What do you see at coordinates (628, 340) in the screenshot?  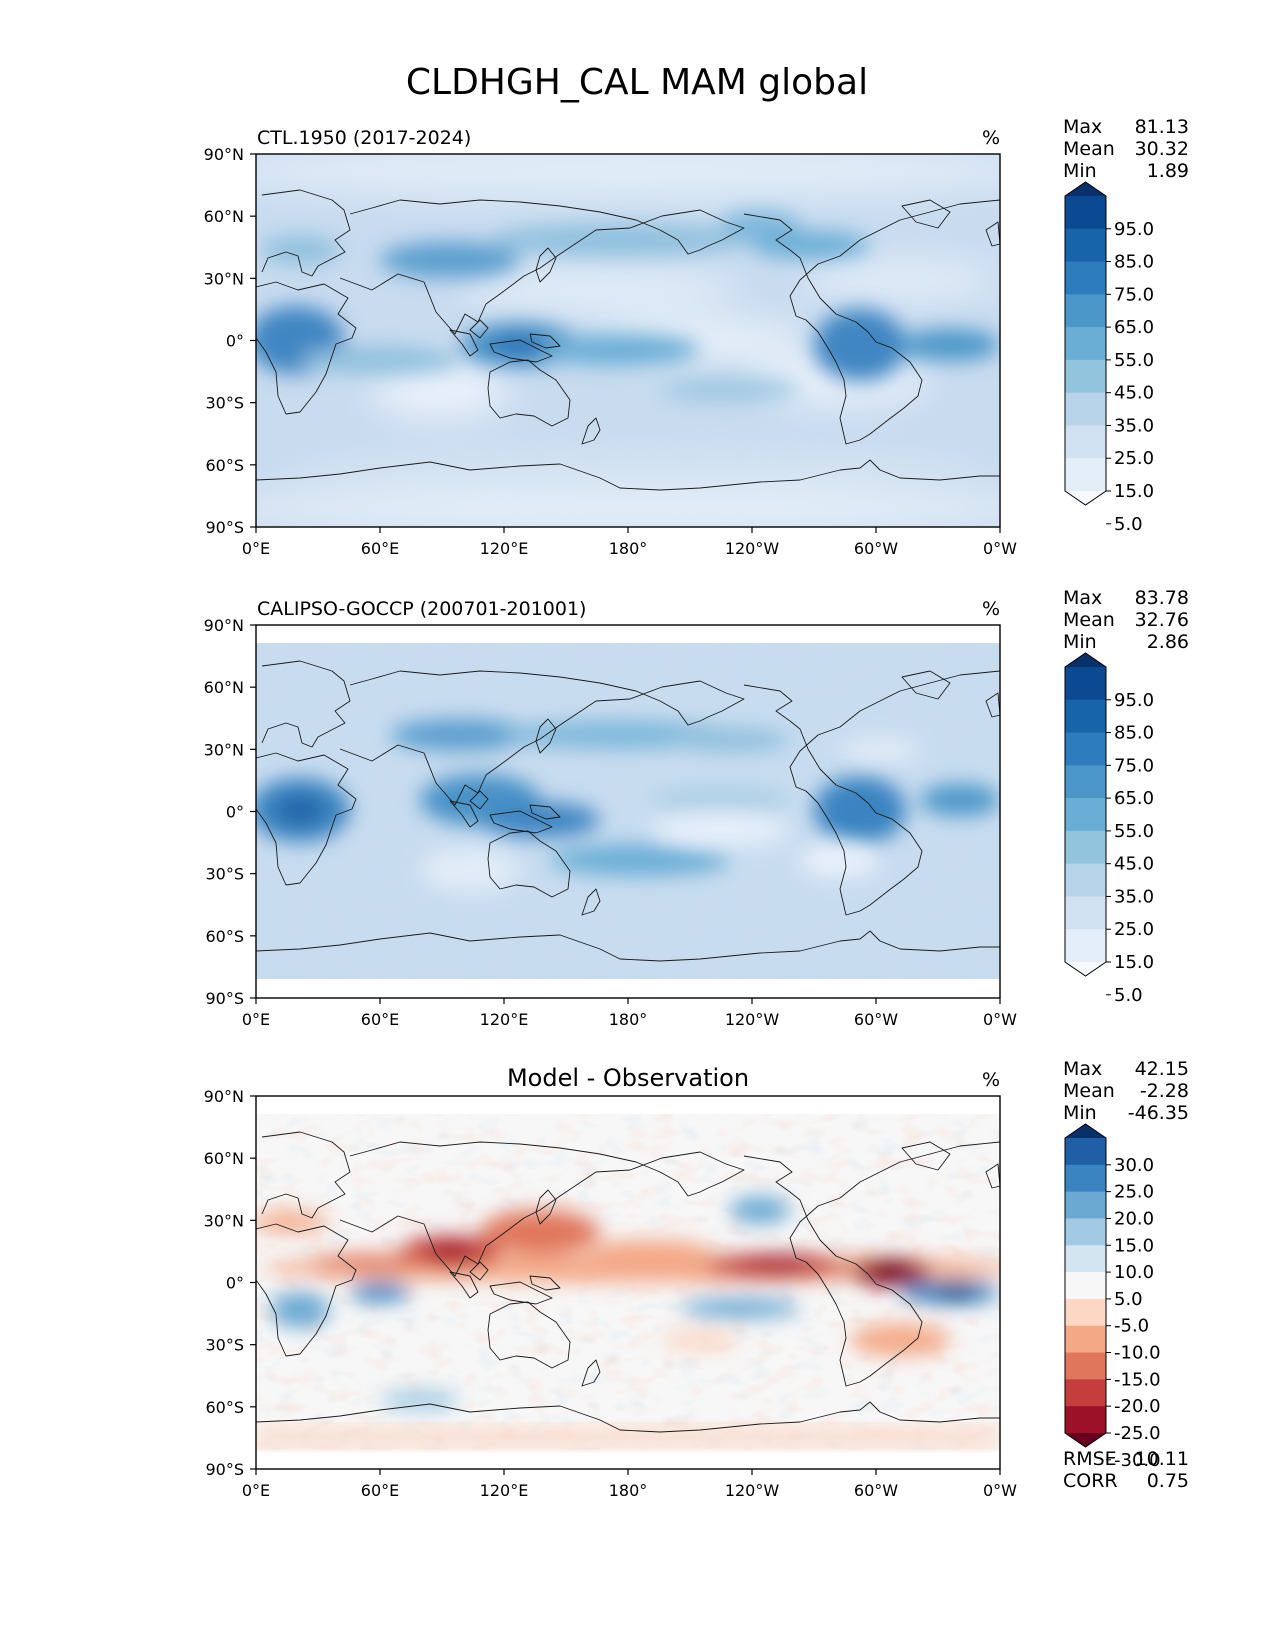 I see `map-model-field` at bounding box center [628, 340].